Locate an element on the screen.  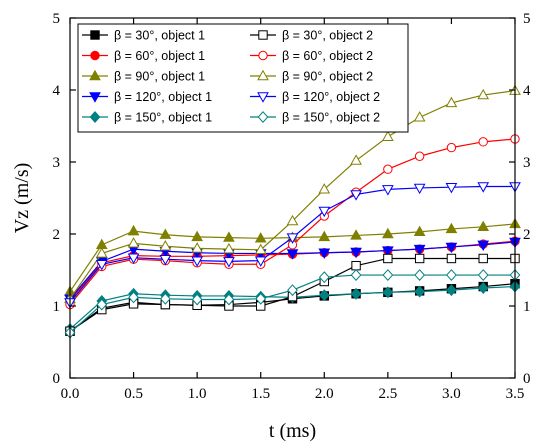
x-tick-label: 1.0 is located at coordinates (197, 394).